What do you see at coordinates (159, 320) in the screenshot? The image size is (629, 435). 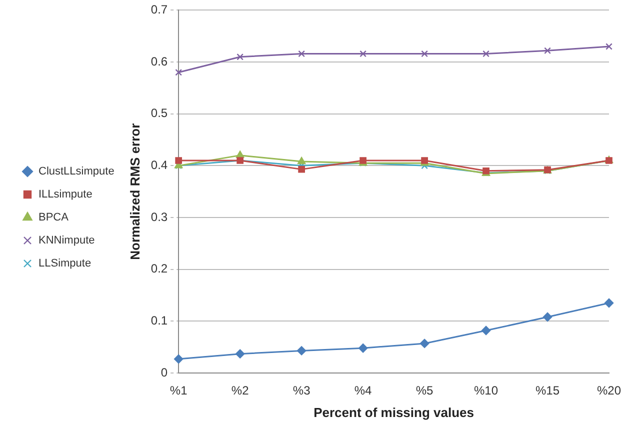 I see `y-tick-label: 0.1` at bounding box center [159, 320].